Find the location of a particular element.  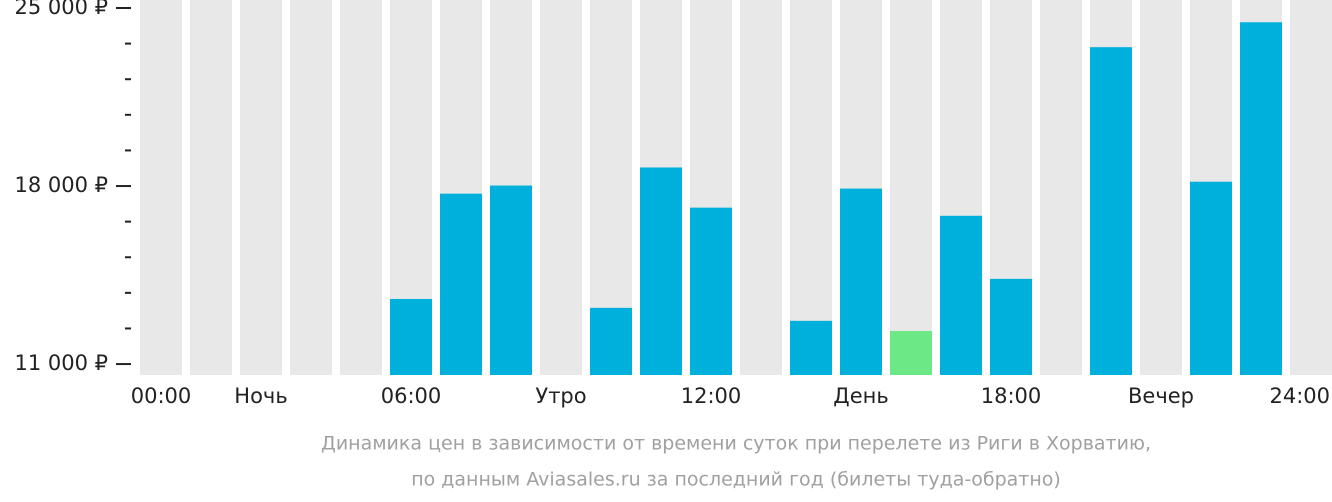

y-tick-label: 11 000 ₽ is located at coordinates (61, 363).